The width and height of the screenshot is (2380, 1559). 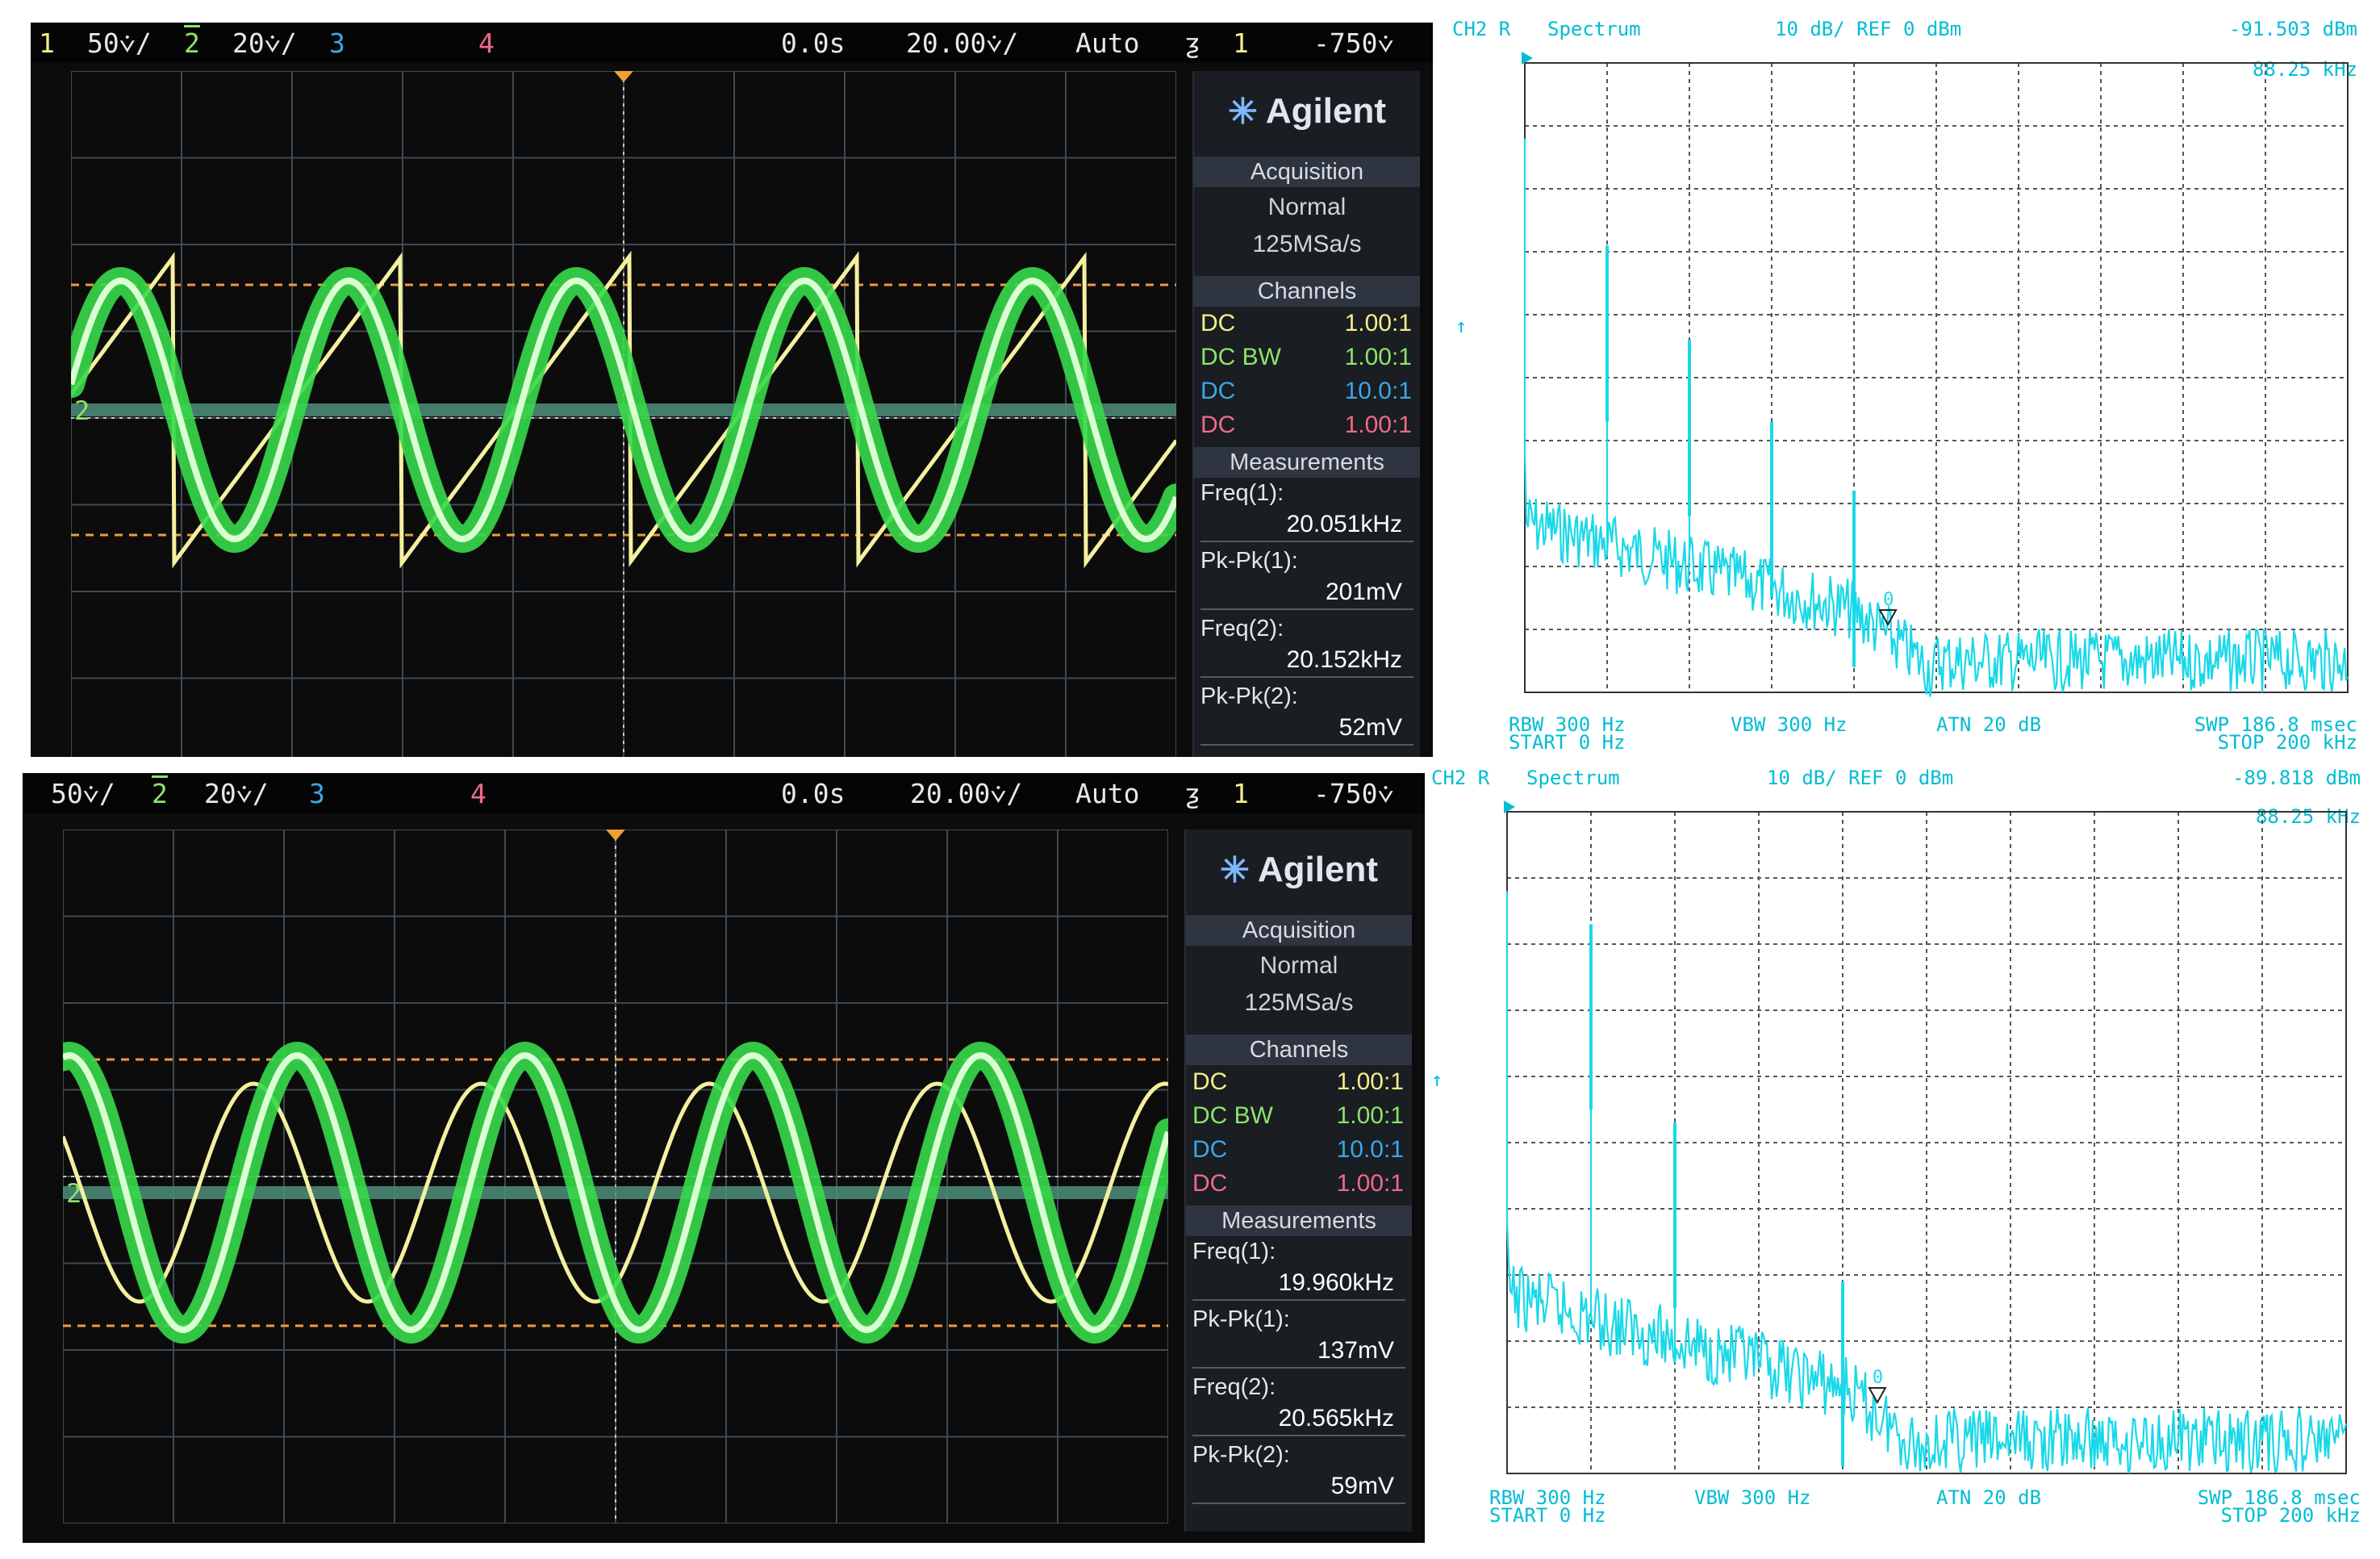 What do you see at coordinates (1567, 742) in the screenshot?
I see `start-frequency: START 0 Hz` at bounding box center [1567, 742].